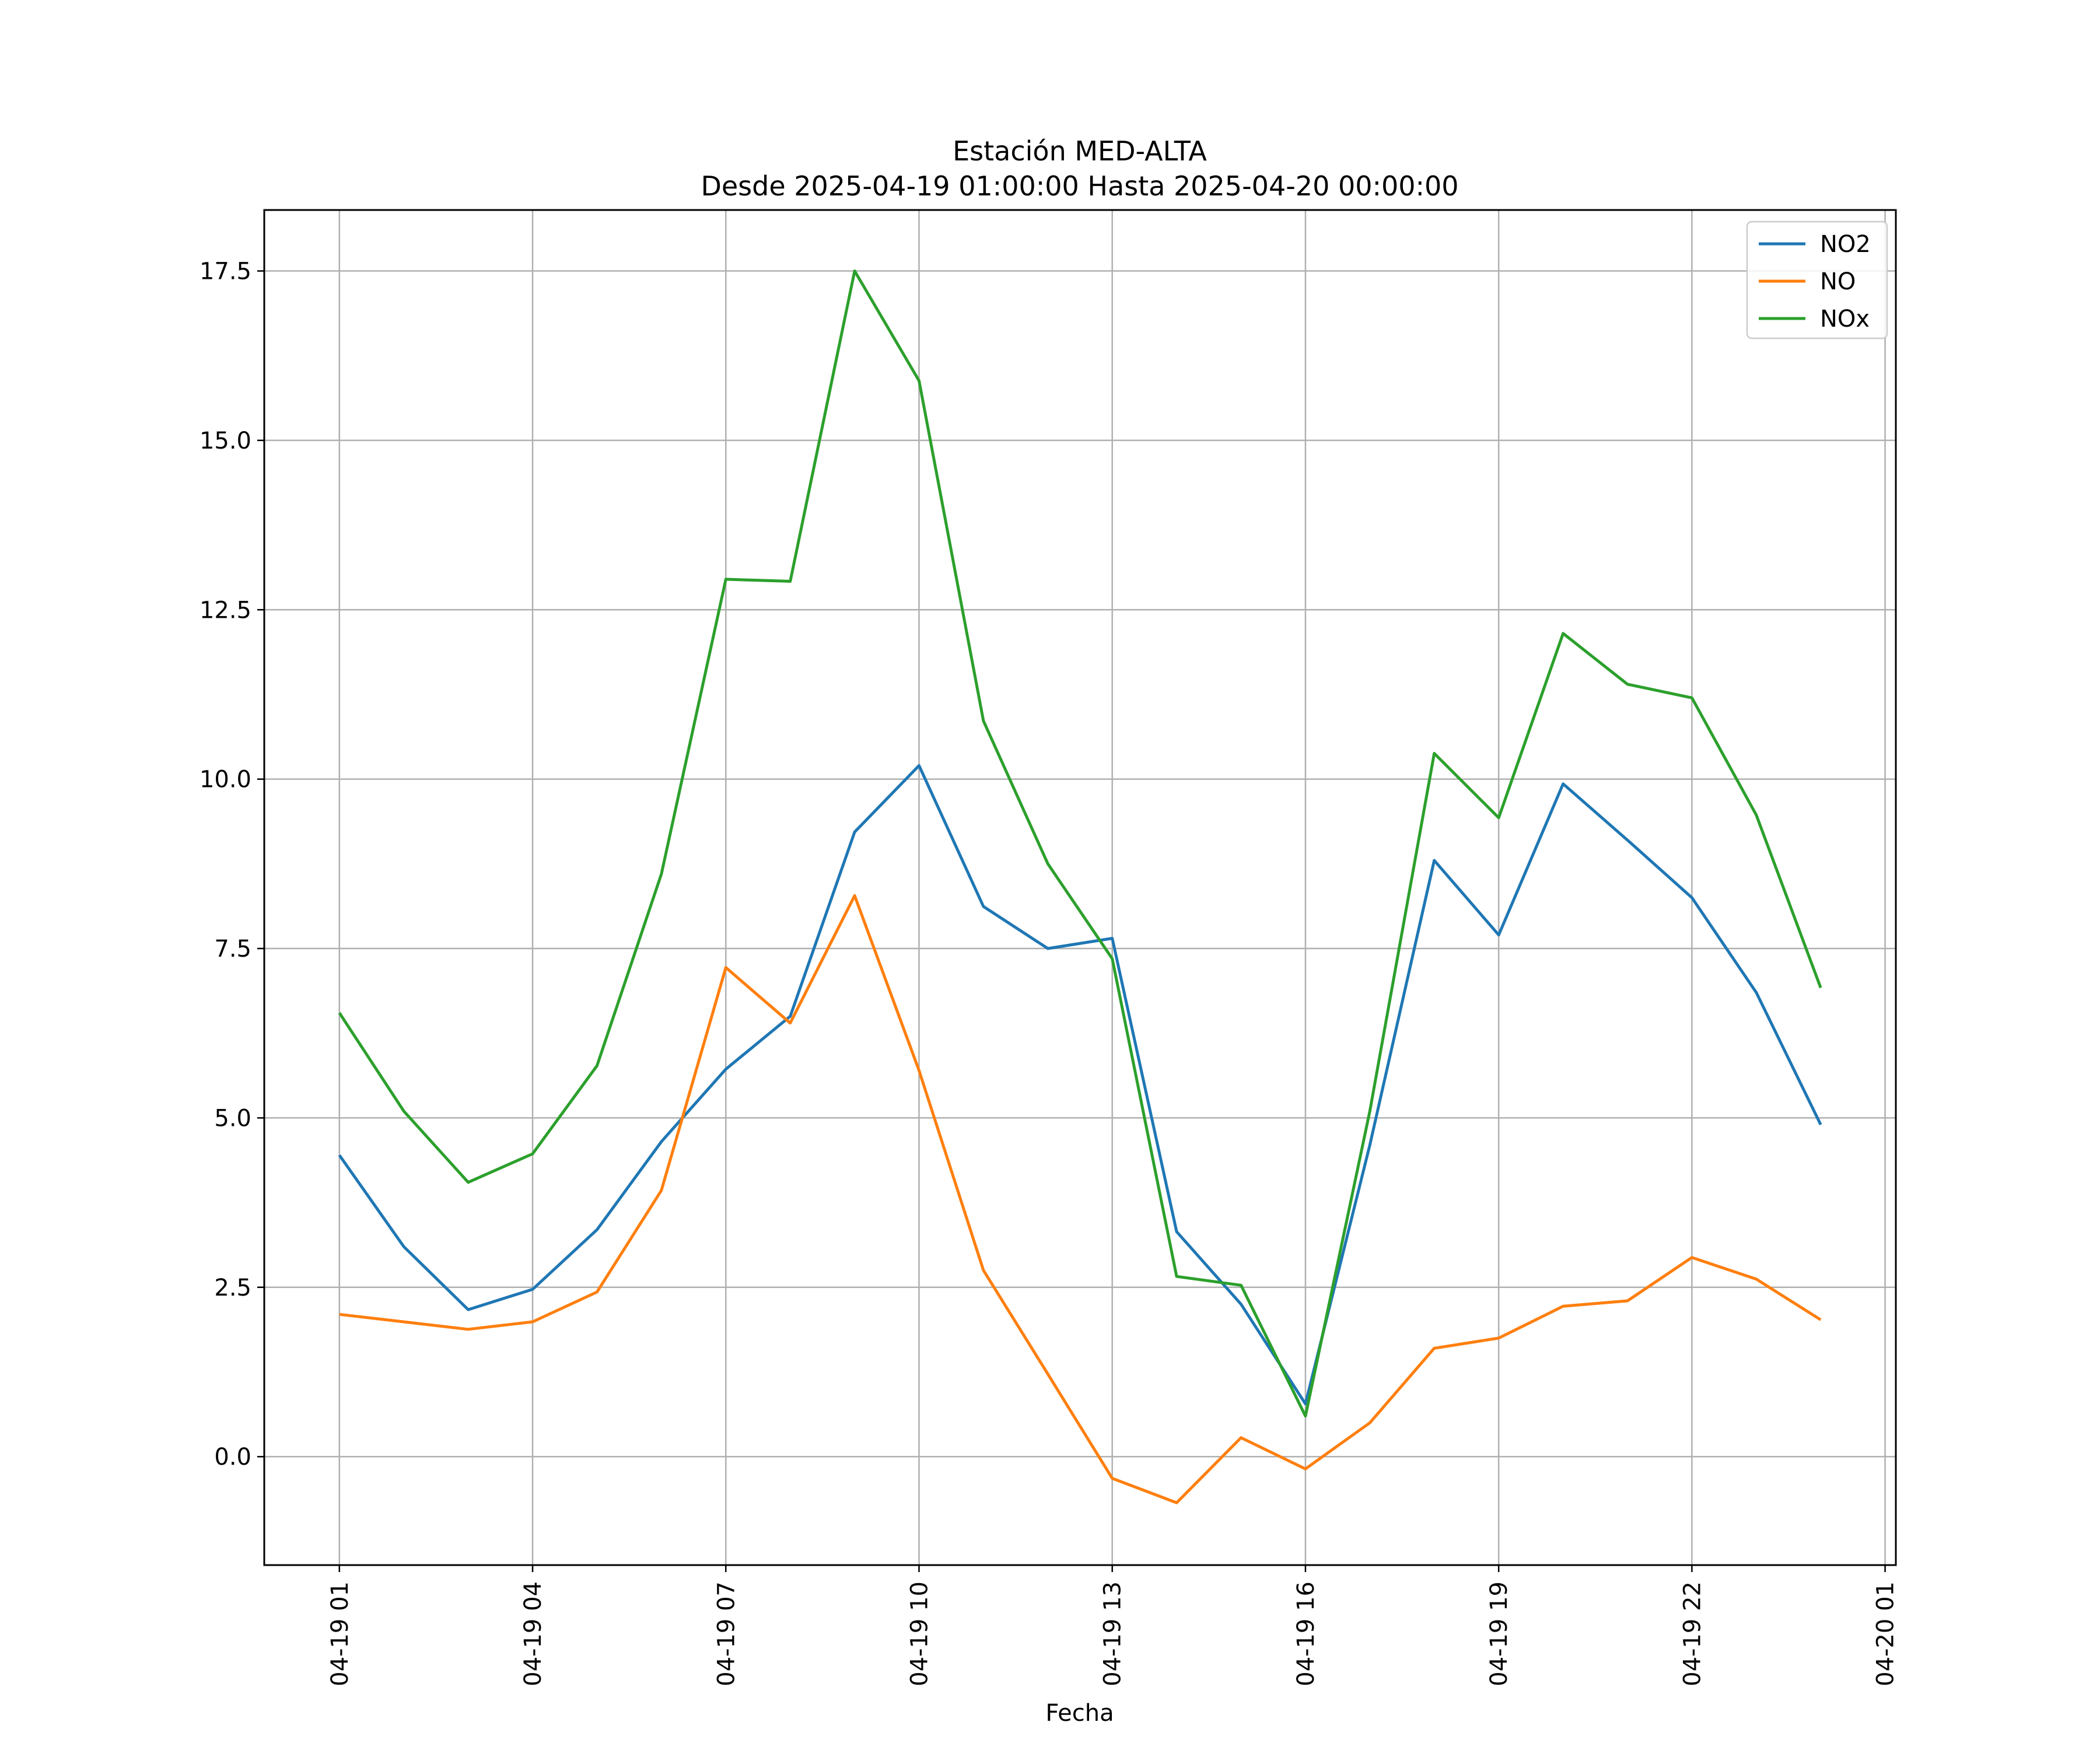 Image resolution: width=2100 pixels, height=1750 pixels. I want to click on legend-label-nox: NOx, so click(1845, 319).